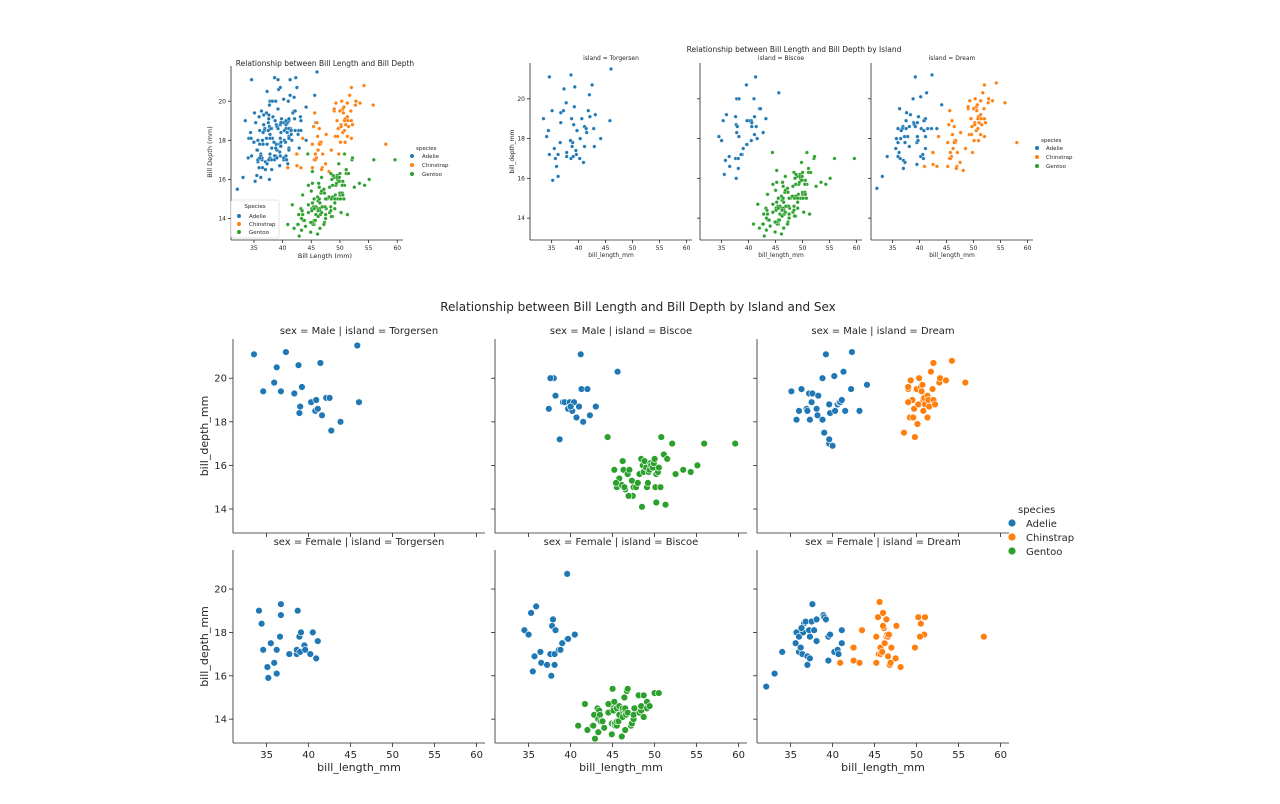  What do you see at coordinates (916, 755) in the screenshot?
I see `chart-3-sex-female-island-dream-xtick-label: 50` at bounding box center [916, 755].